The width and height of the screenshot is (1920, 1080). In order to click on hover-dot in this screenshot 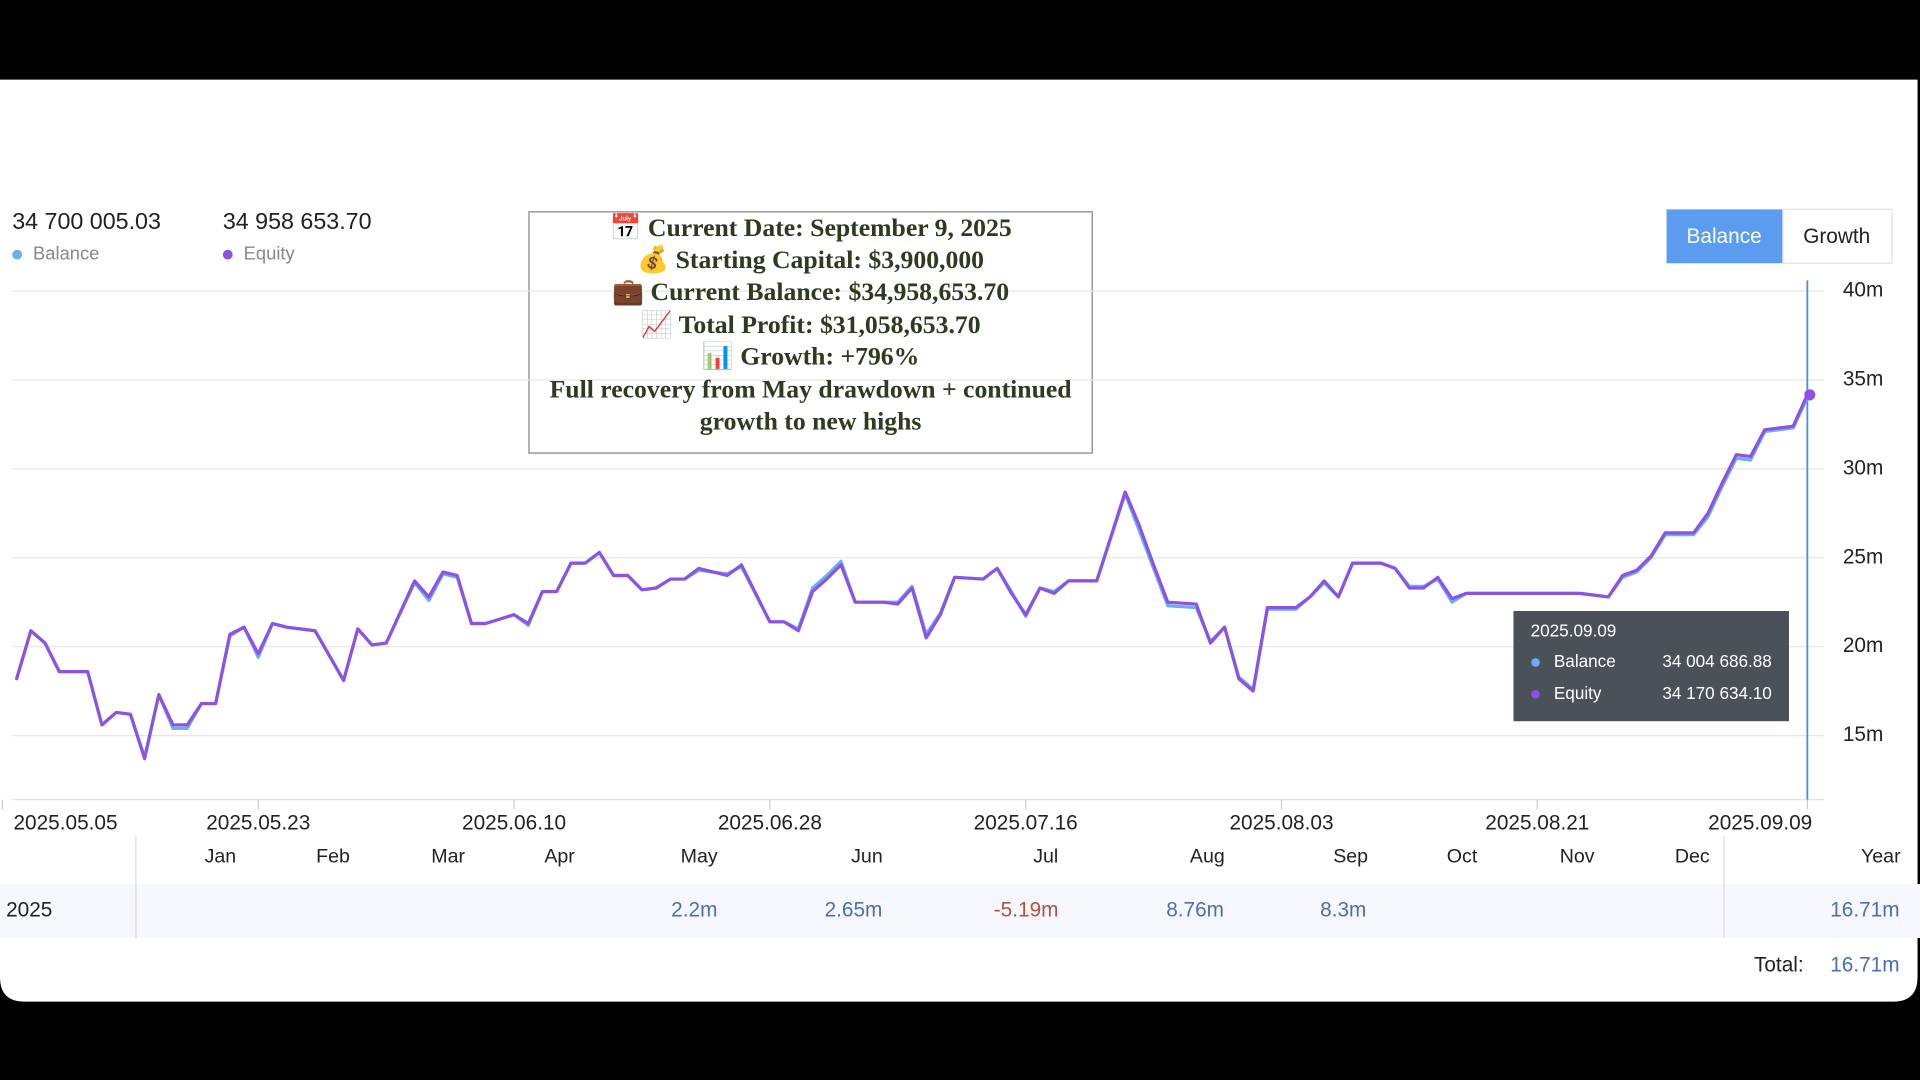, I will do `click(1810, 395)`.